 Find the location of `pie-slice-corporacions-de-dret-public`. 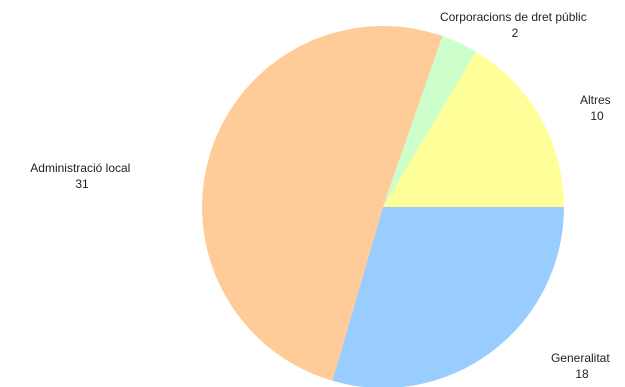

pie-slice-corporacions-de-dret-public is located at coordinates (430, 121).